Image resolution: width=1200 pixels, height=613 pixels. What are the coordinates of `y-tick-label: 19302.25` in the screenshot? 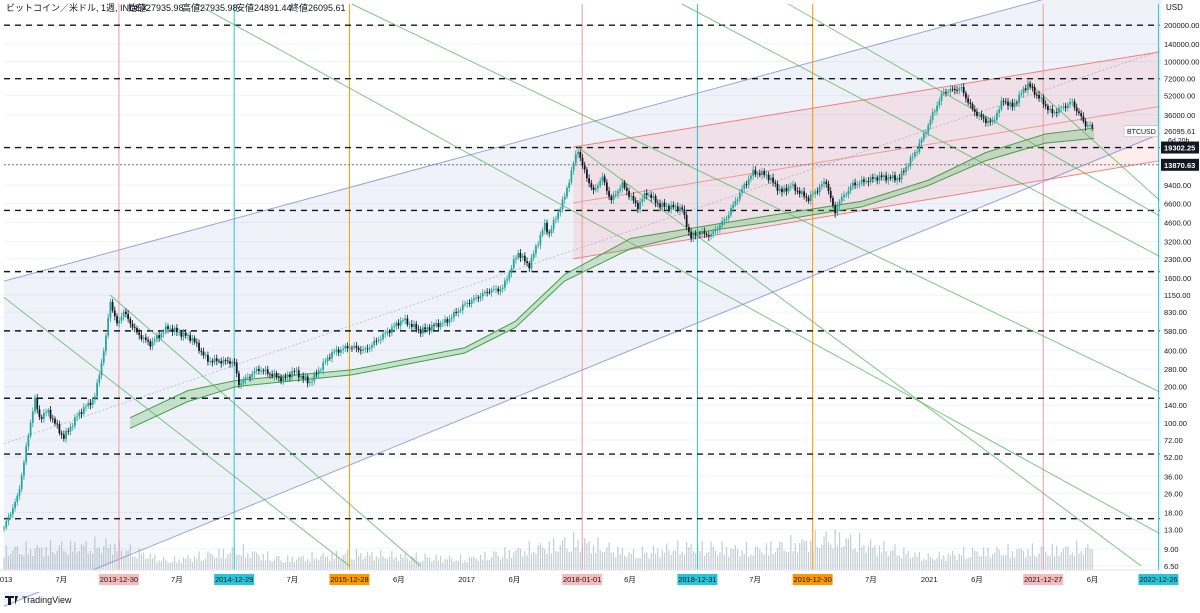 It's located at (1179, 148).